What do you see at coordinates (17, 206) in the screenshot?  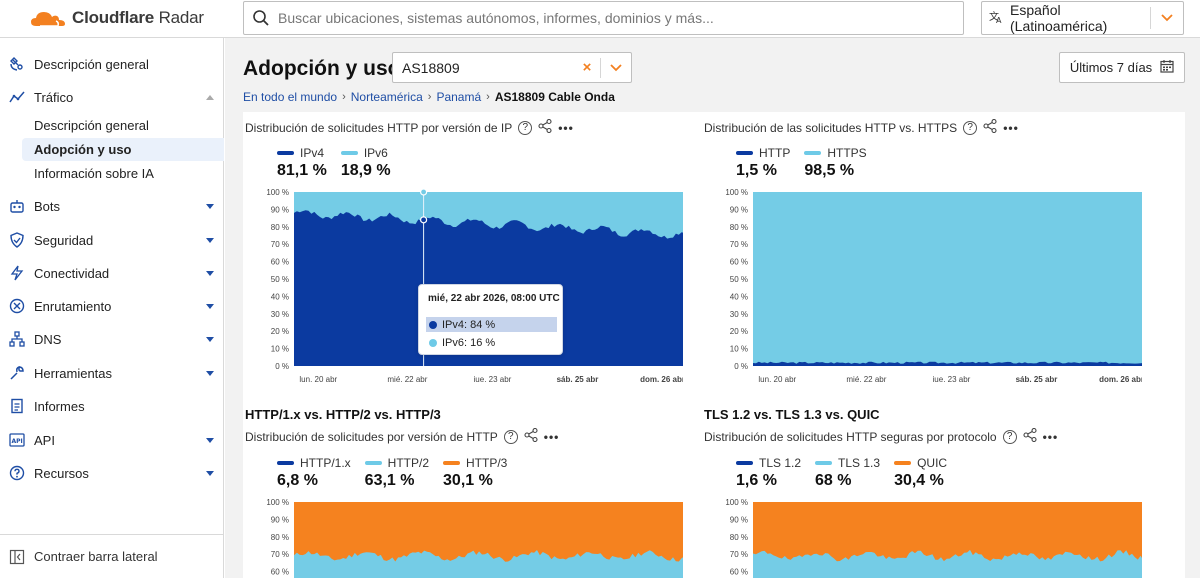 I see `robot-icon` at bounding box center [17, 206].